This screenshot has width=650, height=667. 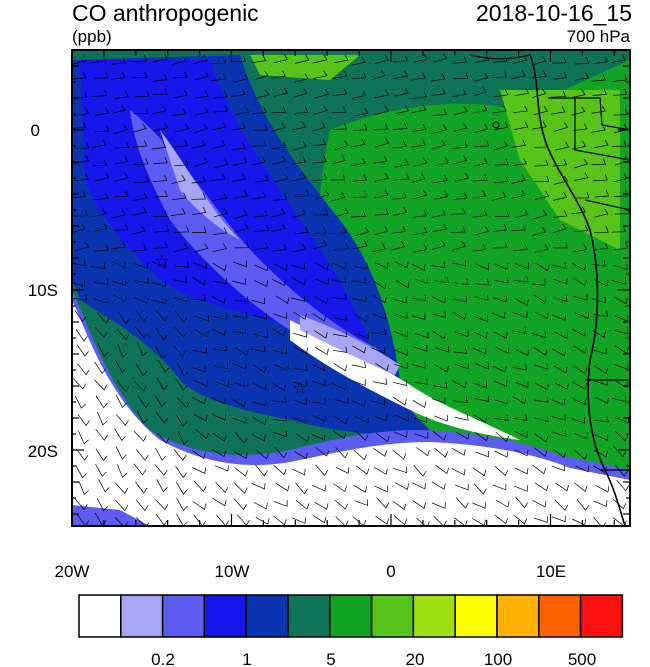 What do you see at coordinates (390, 571) in the screenshot?
I see `lon-label-0: 0` at bounding box center [390, 571].